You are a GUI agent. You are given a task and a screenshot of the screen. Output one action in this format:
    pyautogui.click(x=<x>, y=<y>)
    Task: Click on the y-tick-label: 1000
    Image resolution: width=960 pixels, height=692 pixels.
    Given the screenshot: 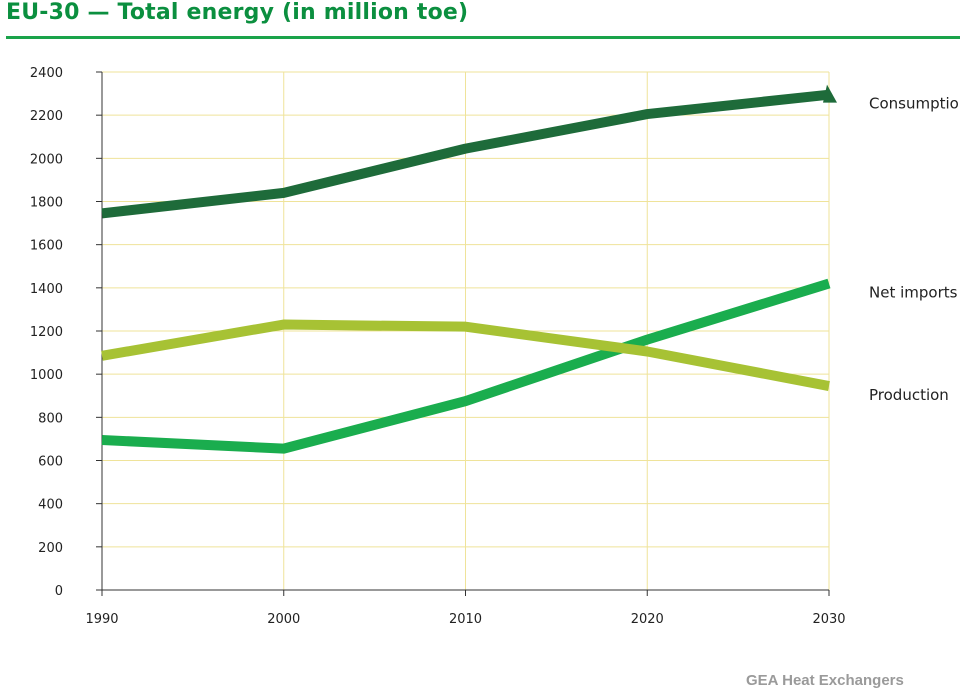 What is the action you would take?
    pyautogui.click(x=46, y=375)
    